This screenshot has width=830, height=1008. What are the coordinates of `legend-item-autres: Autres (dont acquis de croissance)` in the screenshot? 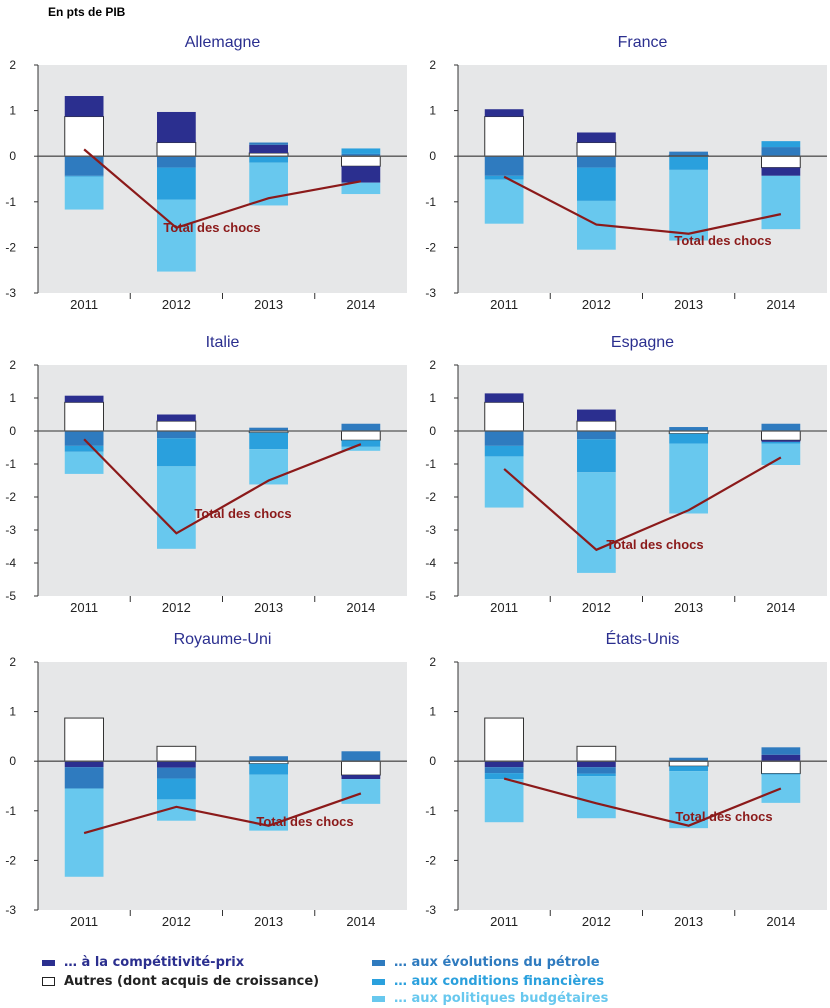 It's located at (180, 981).